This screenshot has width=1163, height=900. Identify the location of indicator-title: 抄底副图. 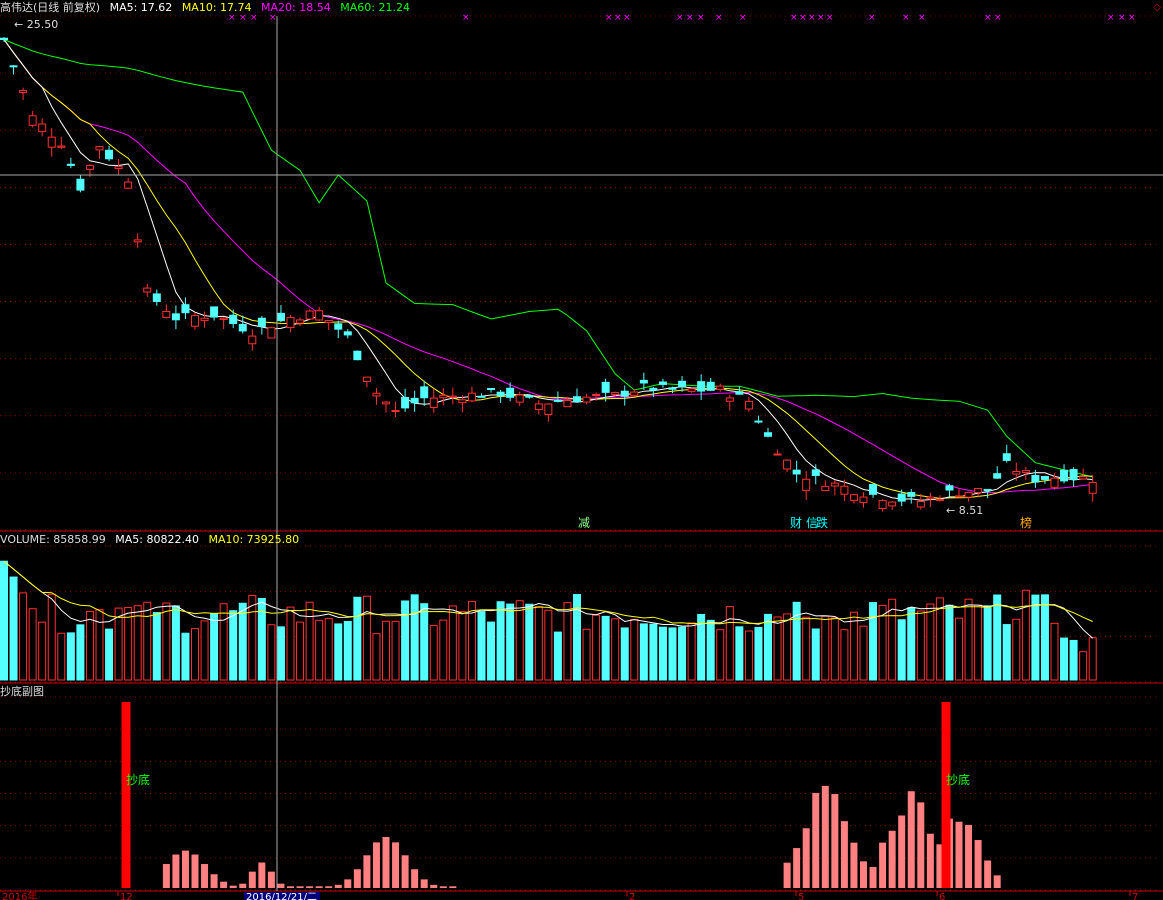
(22, 691).